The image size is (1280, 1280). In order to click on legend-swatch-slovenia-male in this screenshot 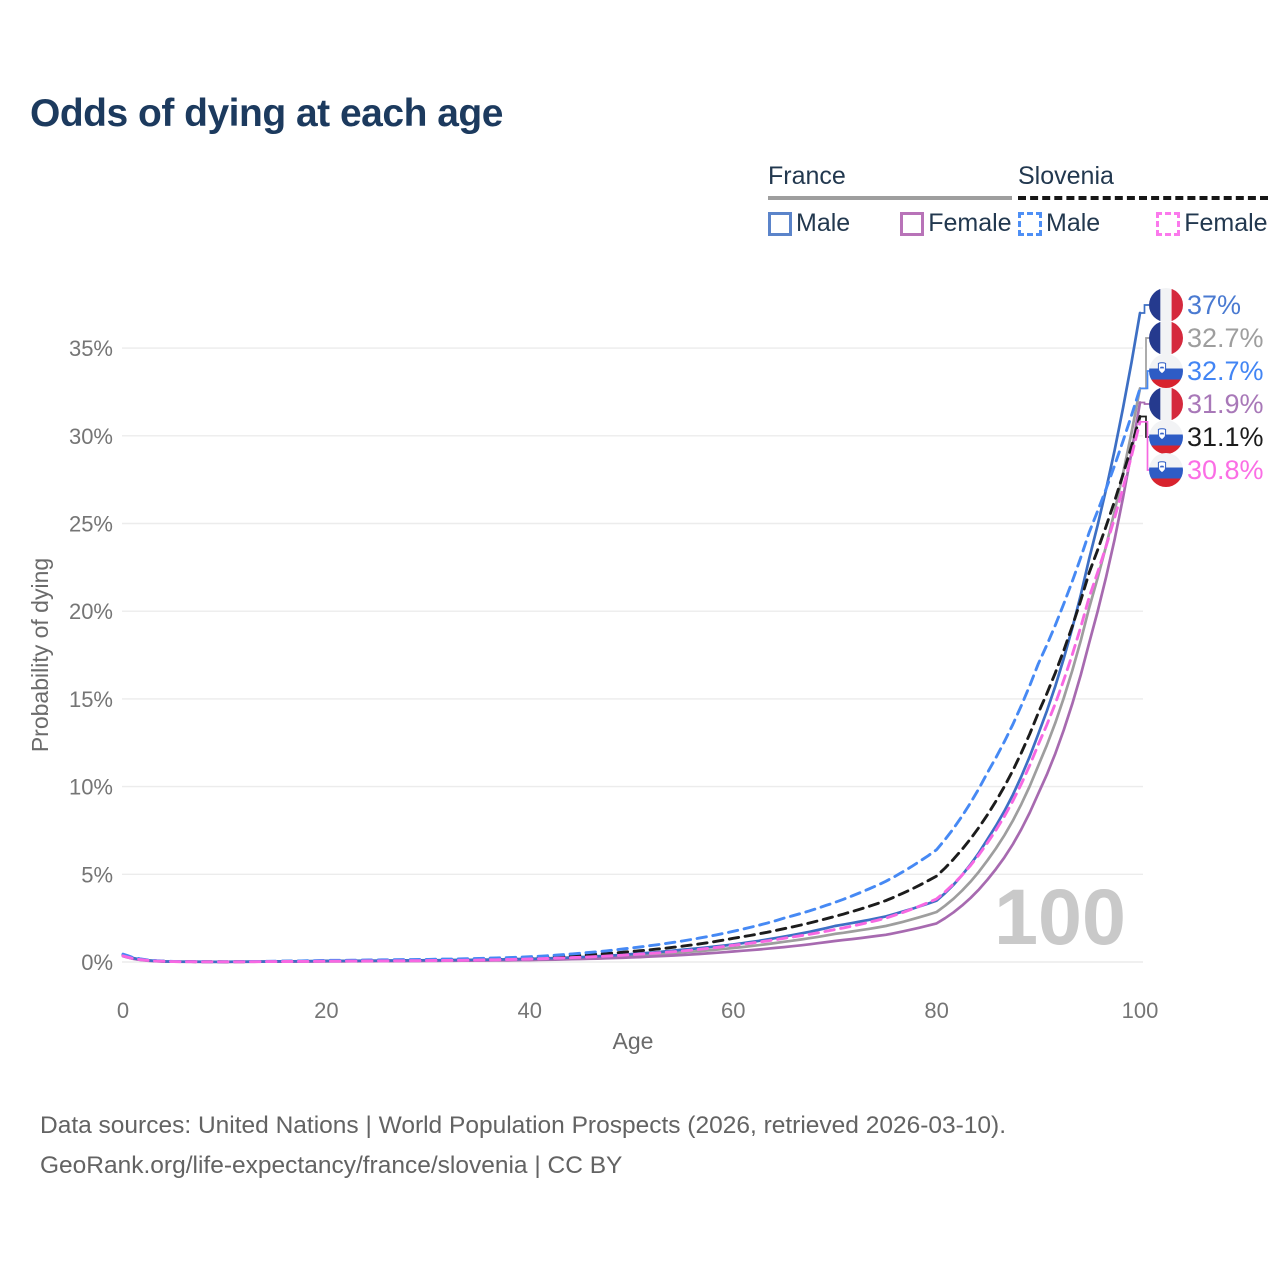, I will do `click(1030, 223)`.